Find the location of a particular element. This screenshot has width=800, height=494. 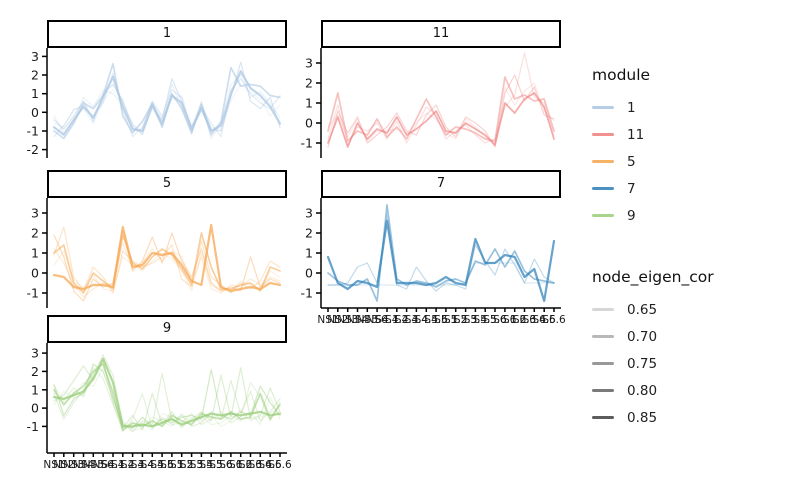

legend-entry-cor-085: 0.85 is located at coordinates (653, 417).